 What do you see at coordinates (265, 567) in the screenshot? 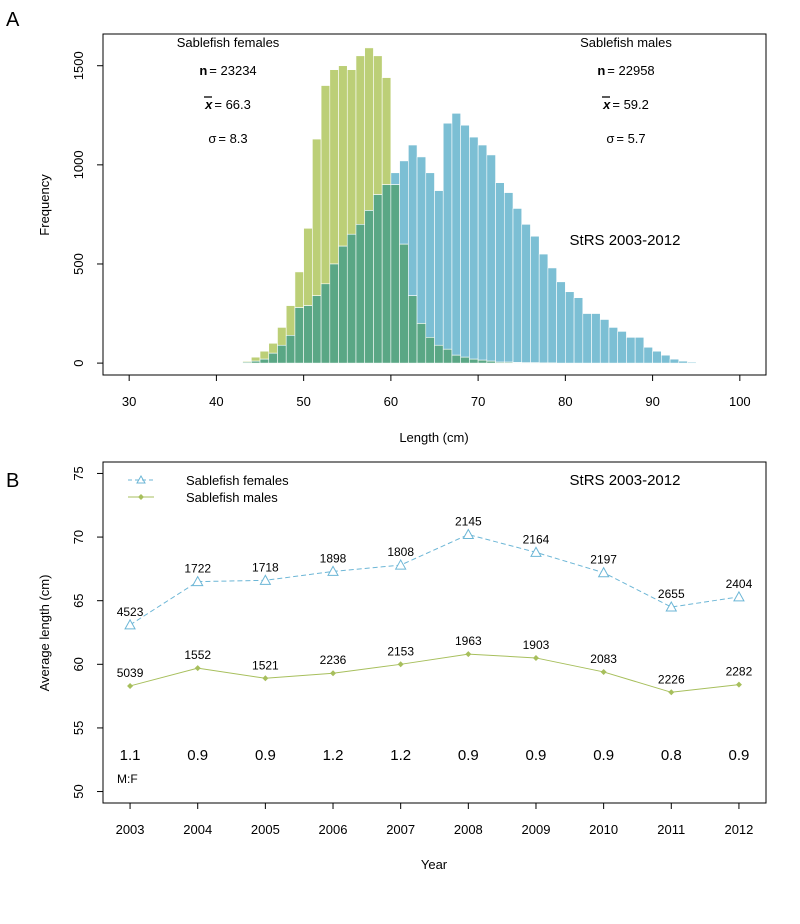
I see `females-count-label: 1718` at bounding box center [265, 567].